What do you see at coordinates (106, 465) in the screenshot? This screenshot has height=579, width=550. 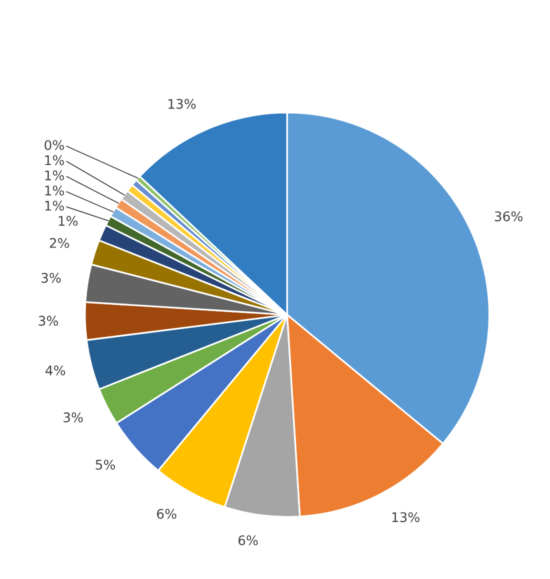 I see `data-label: 5%` at bounding box center [106, 465].